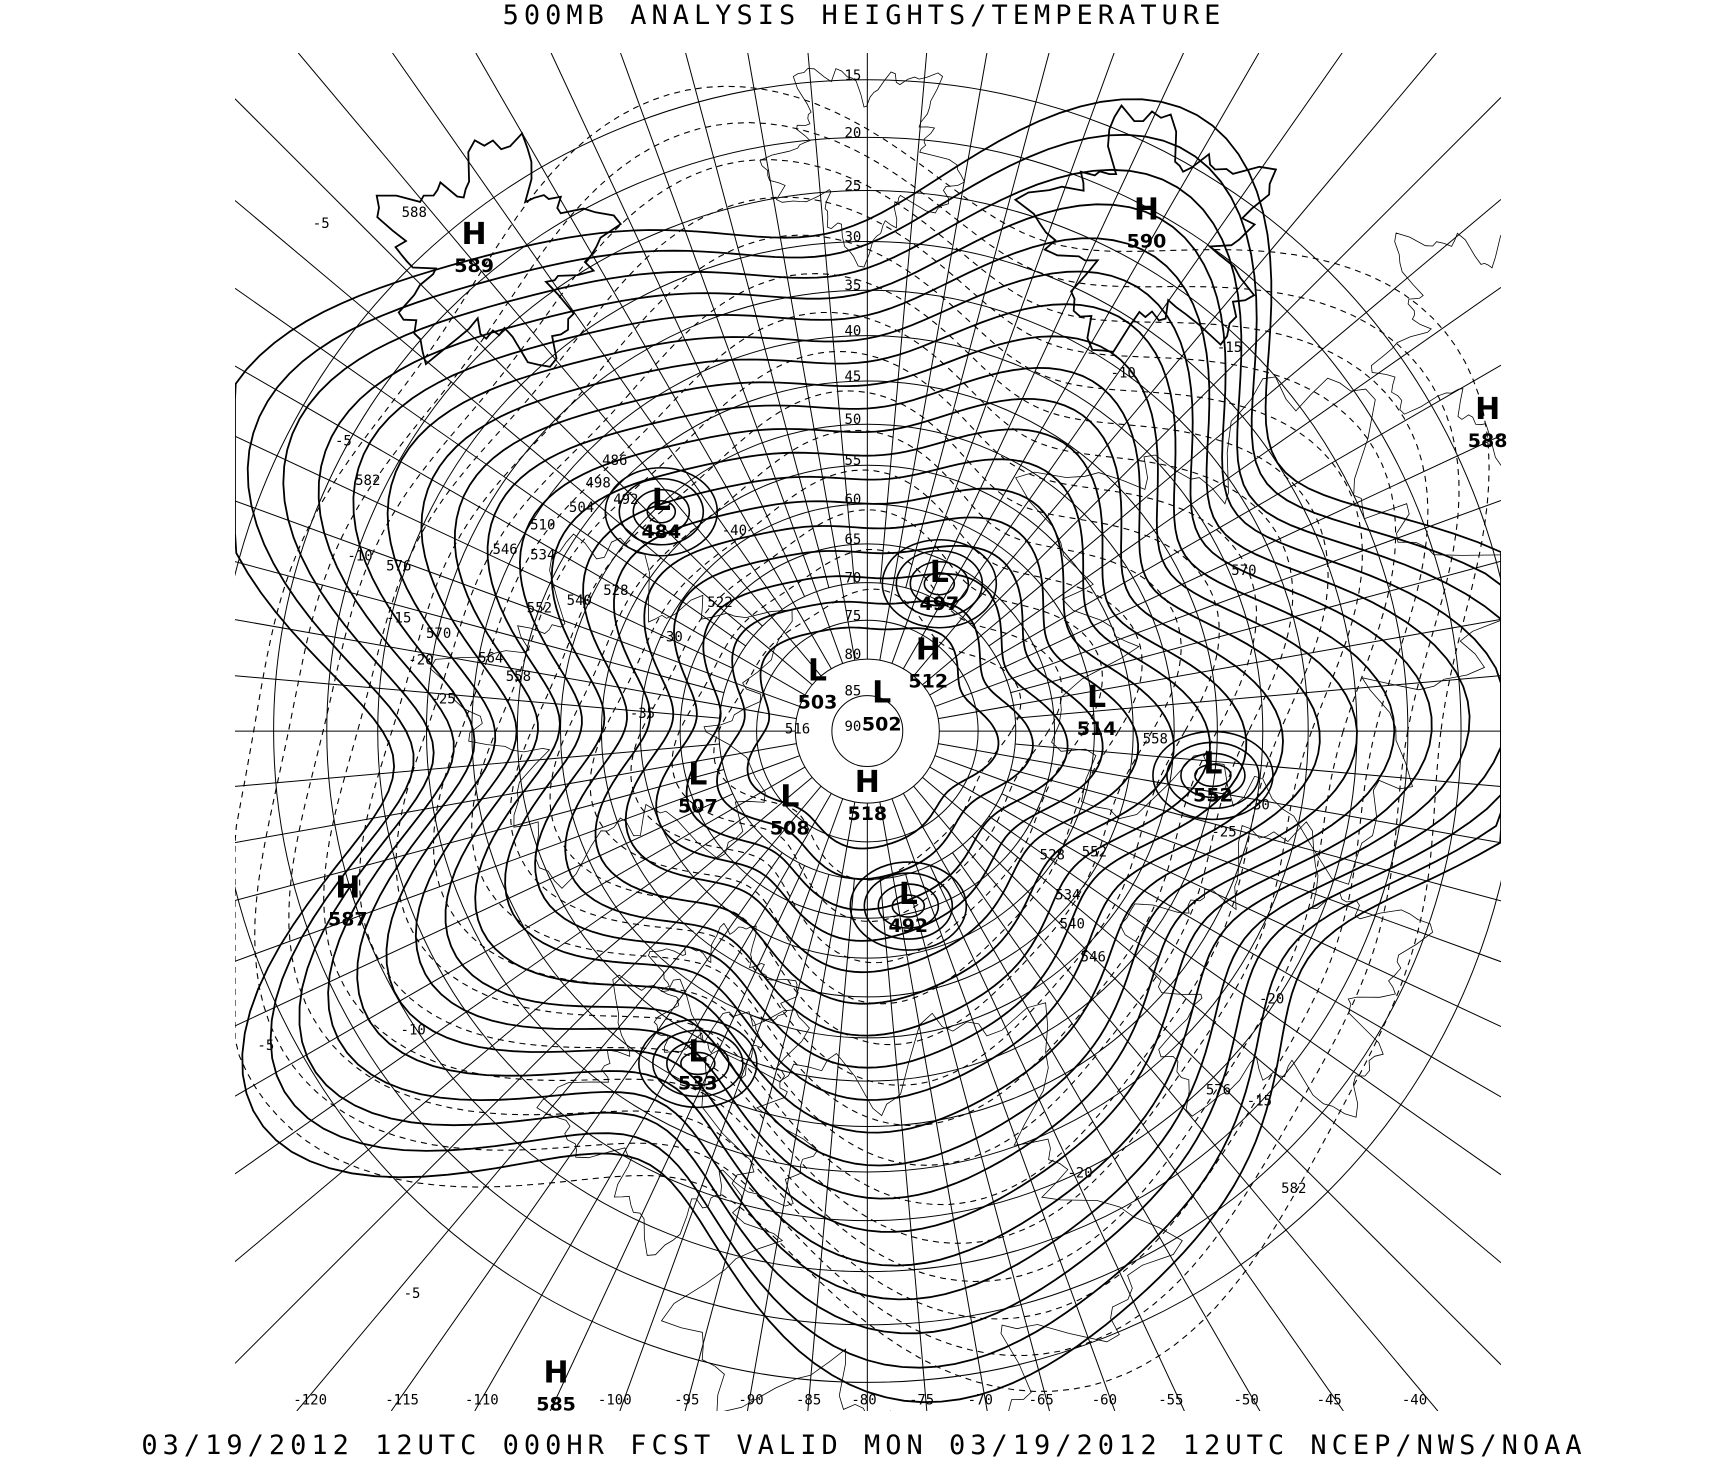  What do you see at coordinates (615, 1401) in the screenshot?
I see `longitude-label: -100` at bounding box center [615, 1401].